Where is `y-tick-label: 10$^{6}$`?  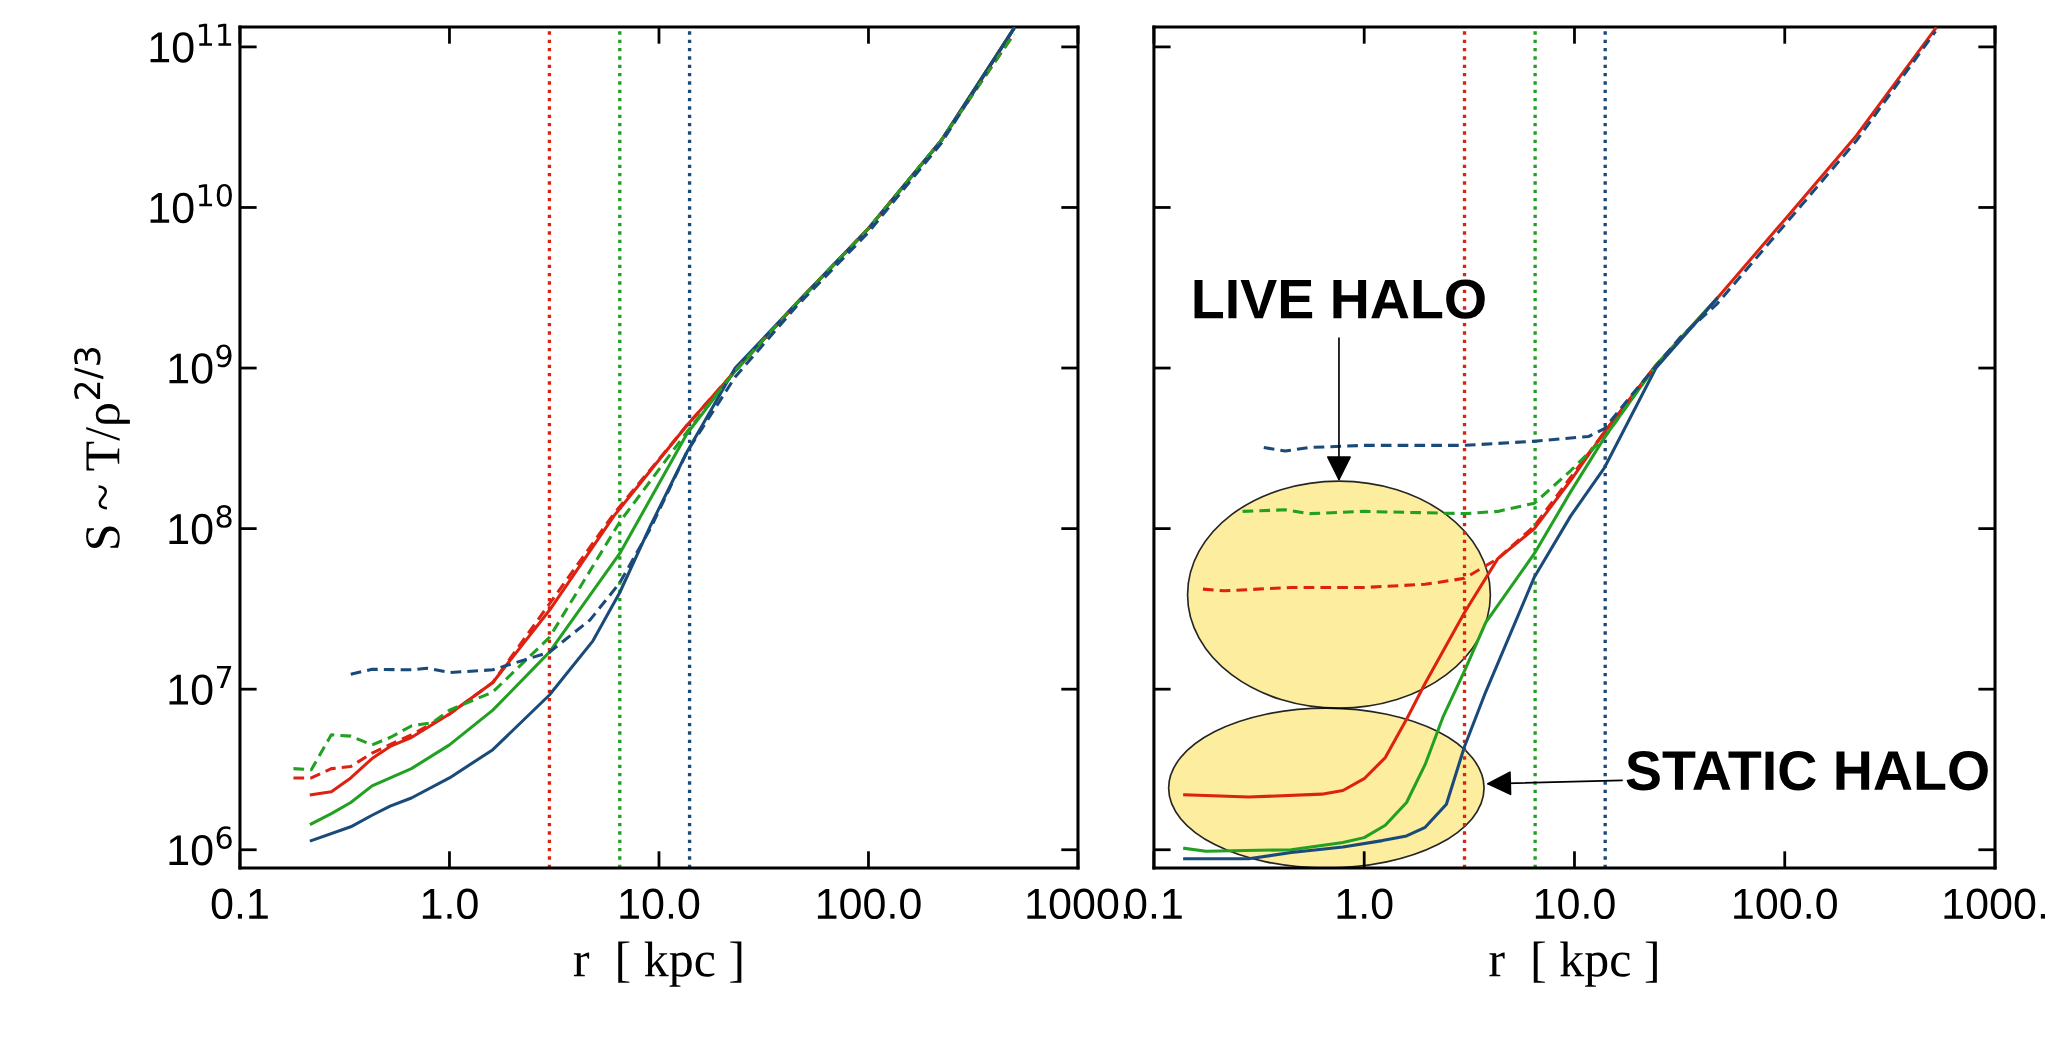
y-tick-label: 10$^{6}$ is located at coordinates (200, 846).